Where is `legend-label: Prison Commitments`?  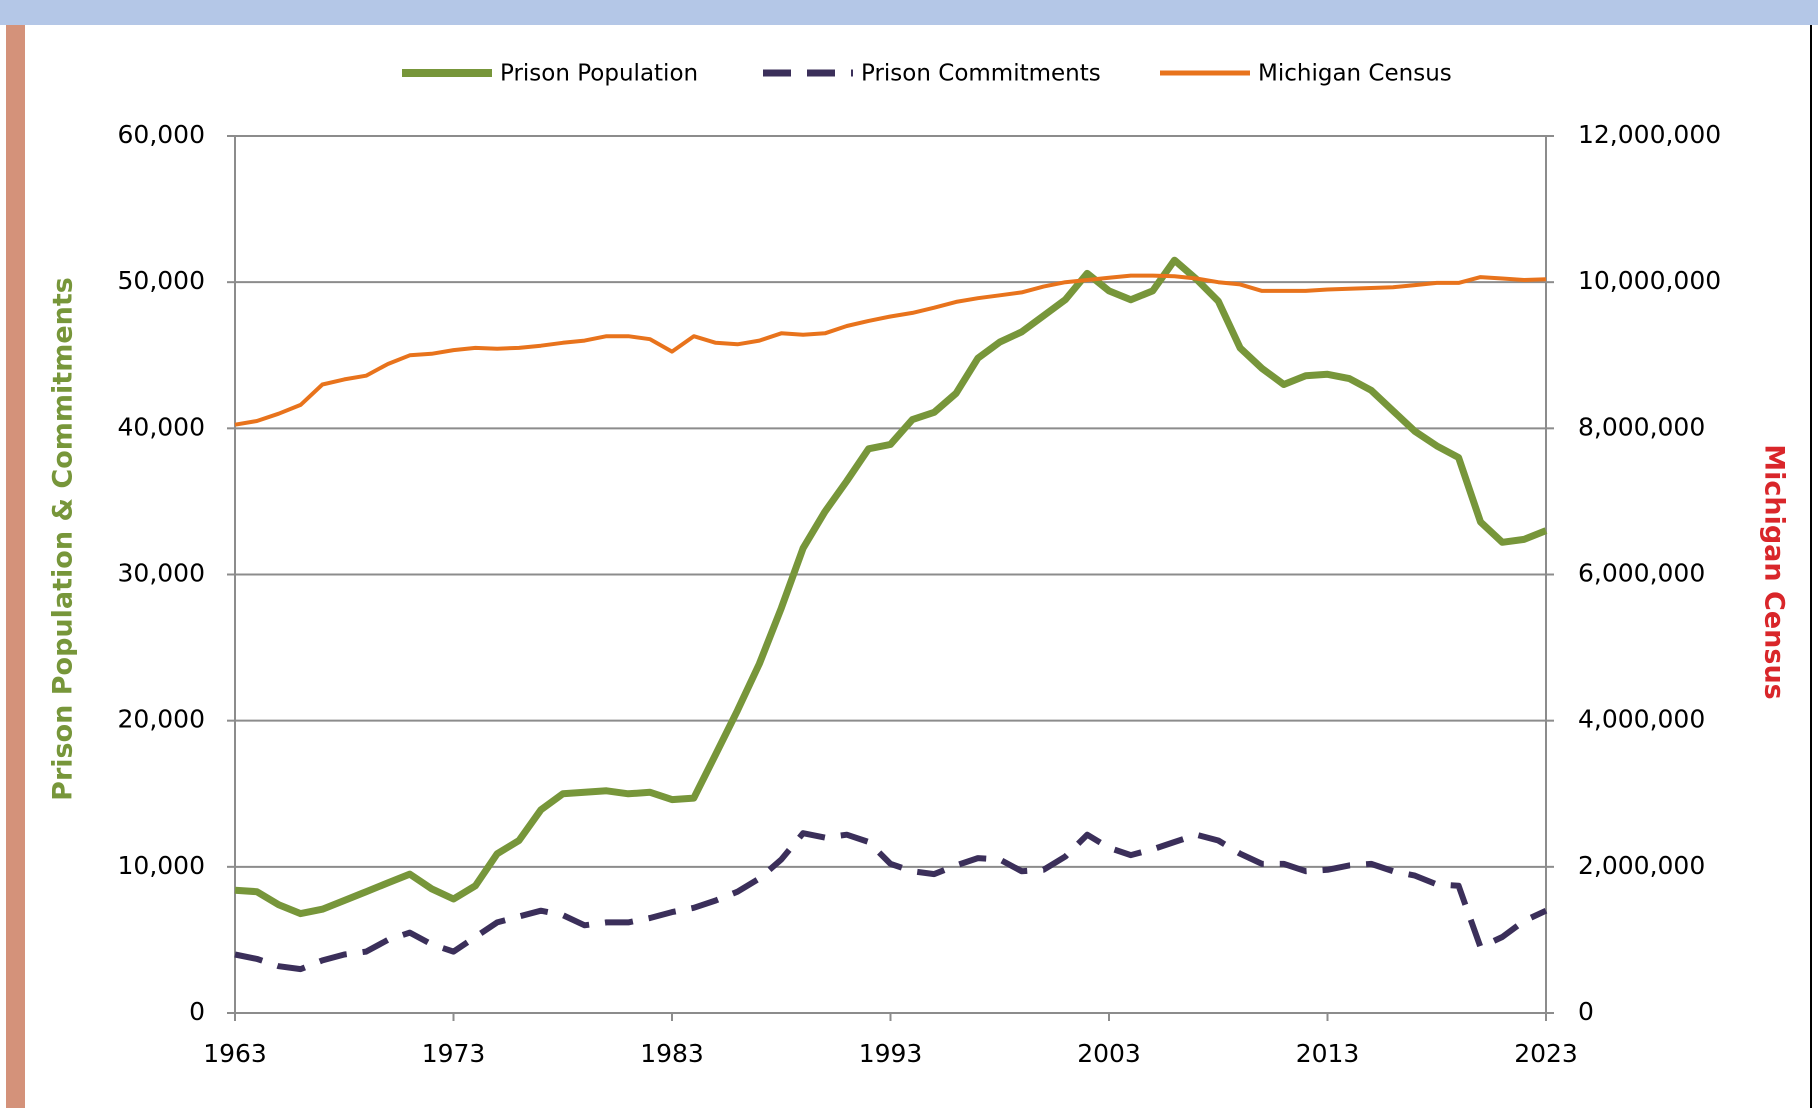
legend-label: Prison Commitments is located at coordinates (981, 74).